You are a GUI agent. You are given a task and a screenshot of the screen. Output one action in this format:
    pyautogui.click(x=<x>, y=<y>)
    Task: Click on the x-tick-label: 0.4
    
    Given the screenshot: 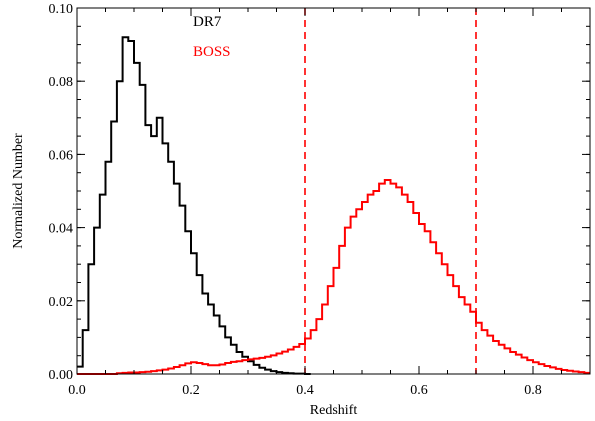 What is the action you would take?
    pyautogui.click(x=305, y=390)
    